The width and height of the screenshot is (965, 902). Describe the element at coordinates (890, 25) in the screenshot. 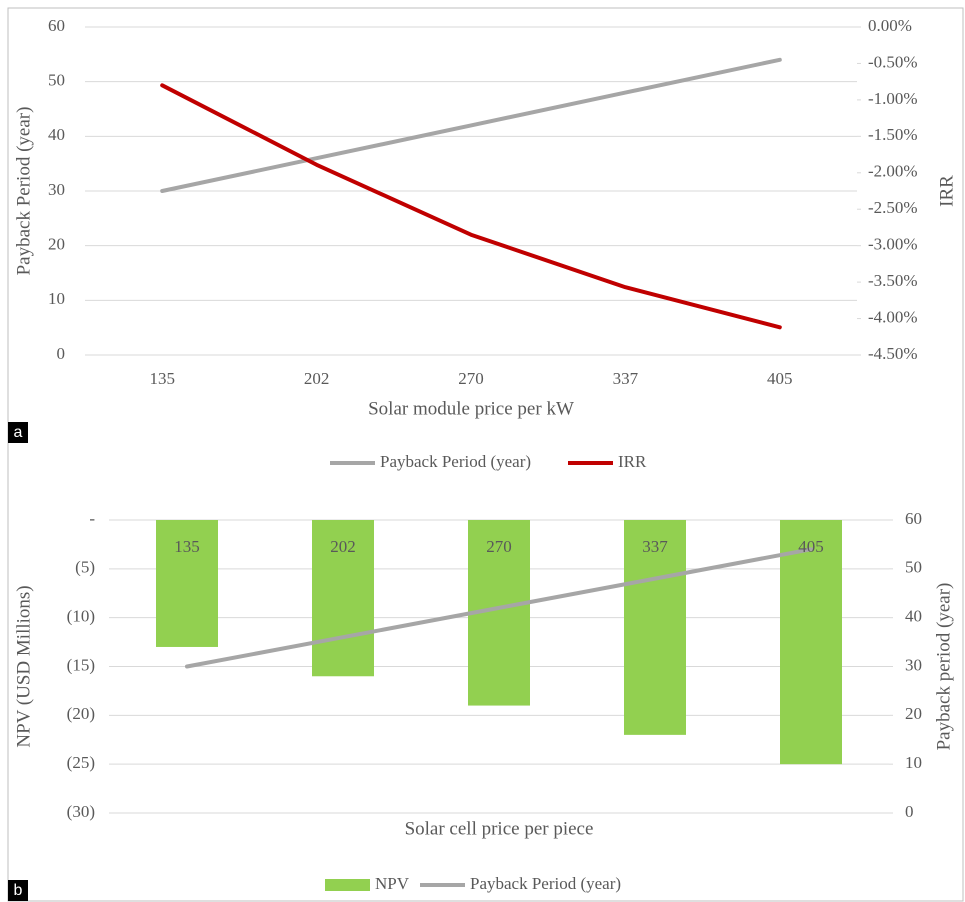

I see `y2-tick-label: 0.00%` at that location.